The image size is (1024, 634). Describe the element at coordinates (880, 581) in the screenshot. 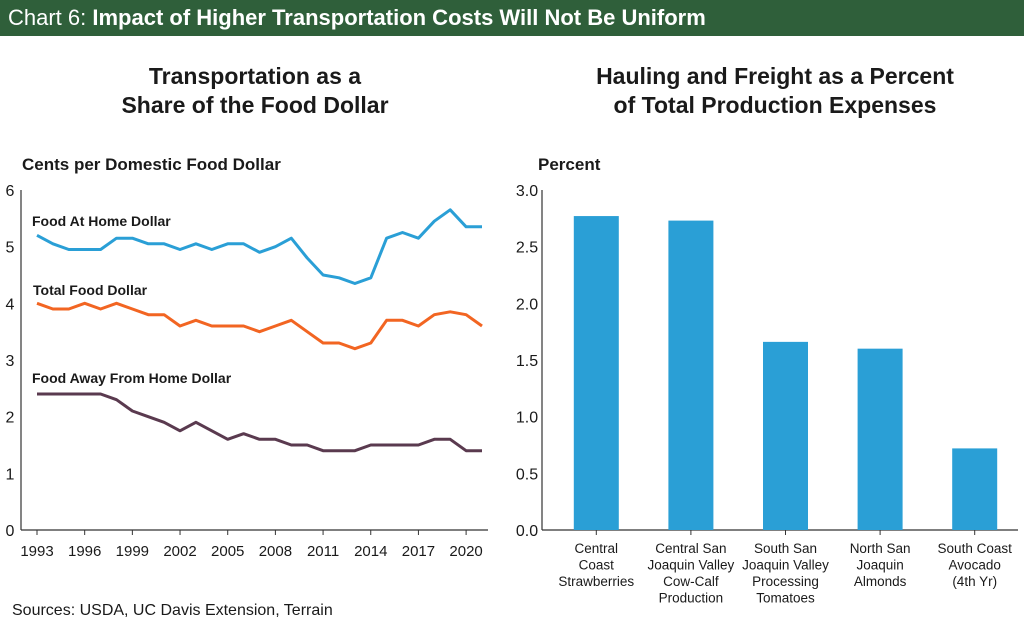

I see `category-label-line: Almonds` at that location.